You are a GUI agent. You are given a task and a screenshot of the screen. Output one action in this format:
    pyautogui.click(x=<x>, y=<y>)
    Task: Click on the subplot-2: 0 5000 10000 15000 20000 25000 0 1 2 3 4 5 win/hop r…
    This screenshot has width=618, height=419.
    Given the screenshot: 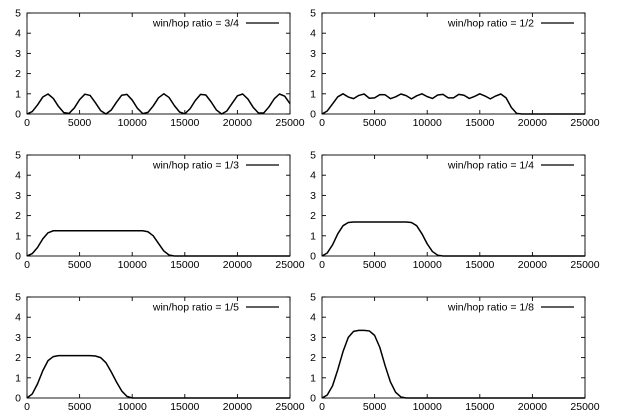 What is the action you would take?
    pyautogui.click(x=455, y=69)
    